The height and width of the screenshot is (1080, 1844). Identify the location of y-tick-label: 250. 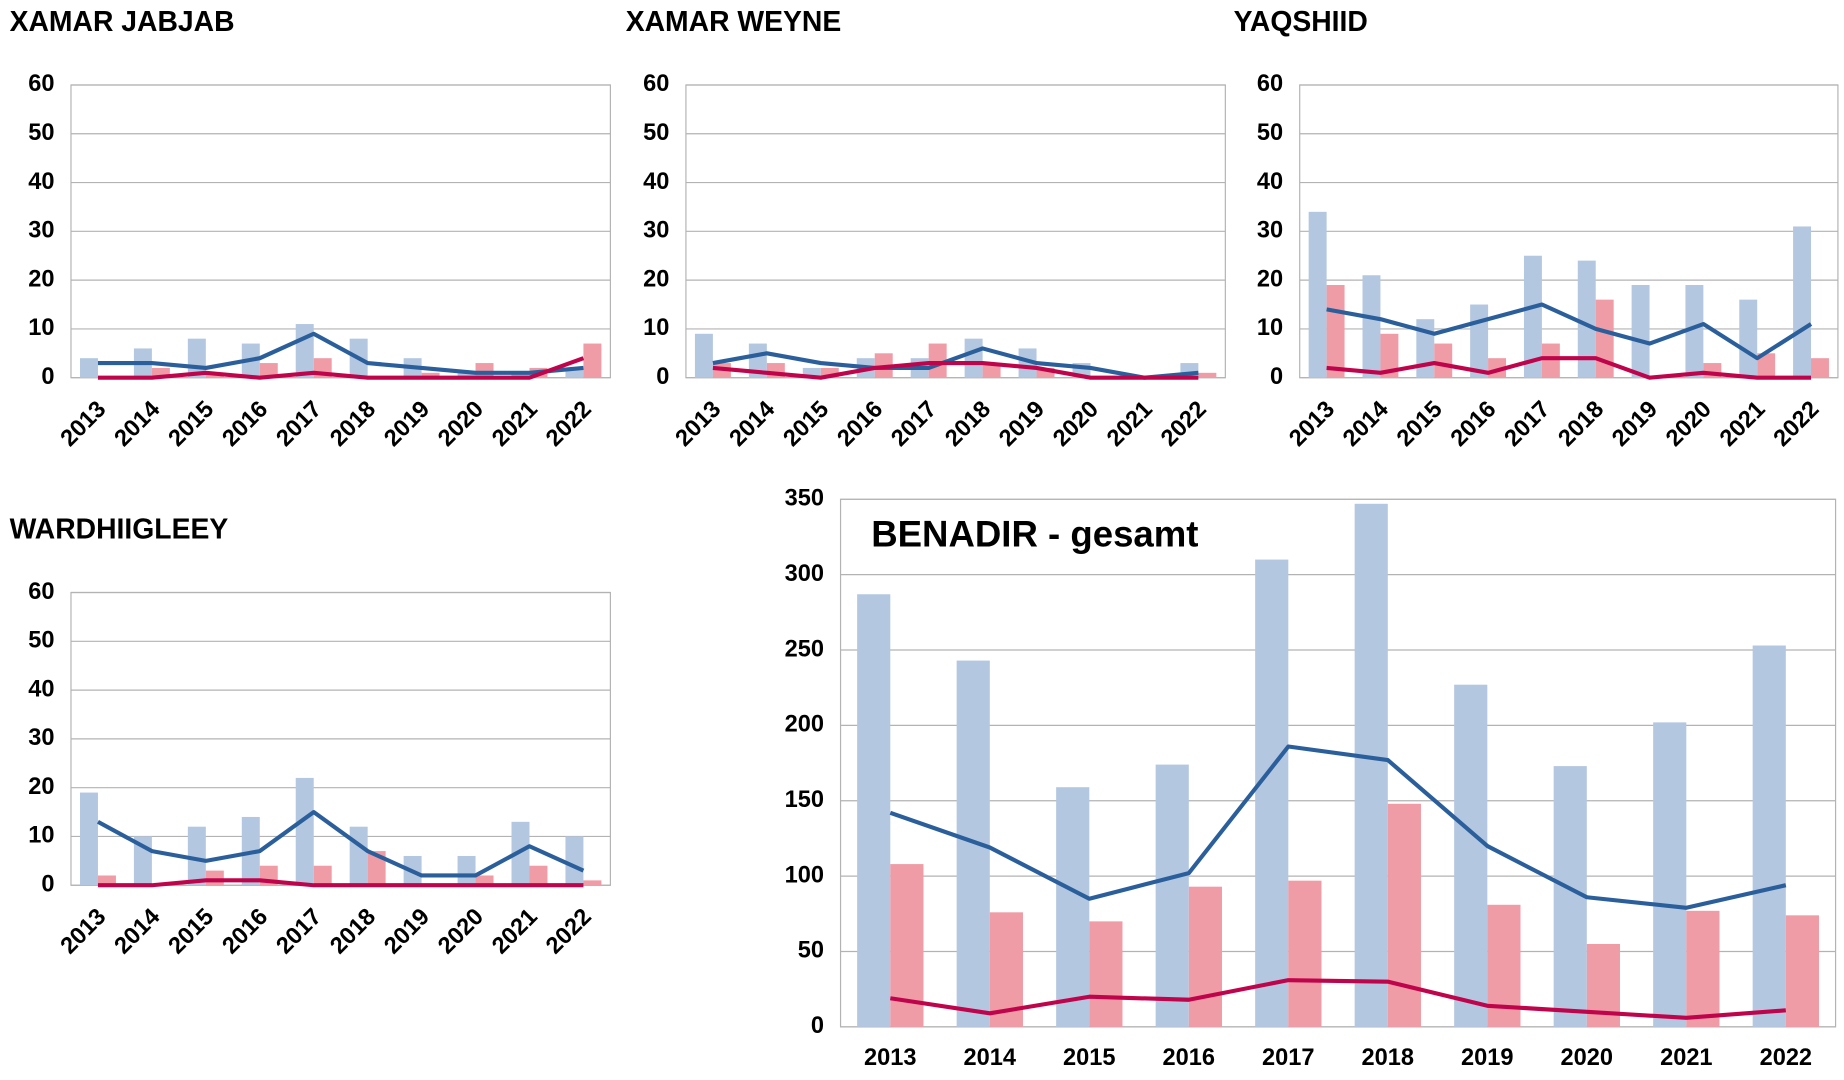
(804, 649).